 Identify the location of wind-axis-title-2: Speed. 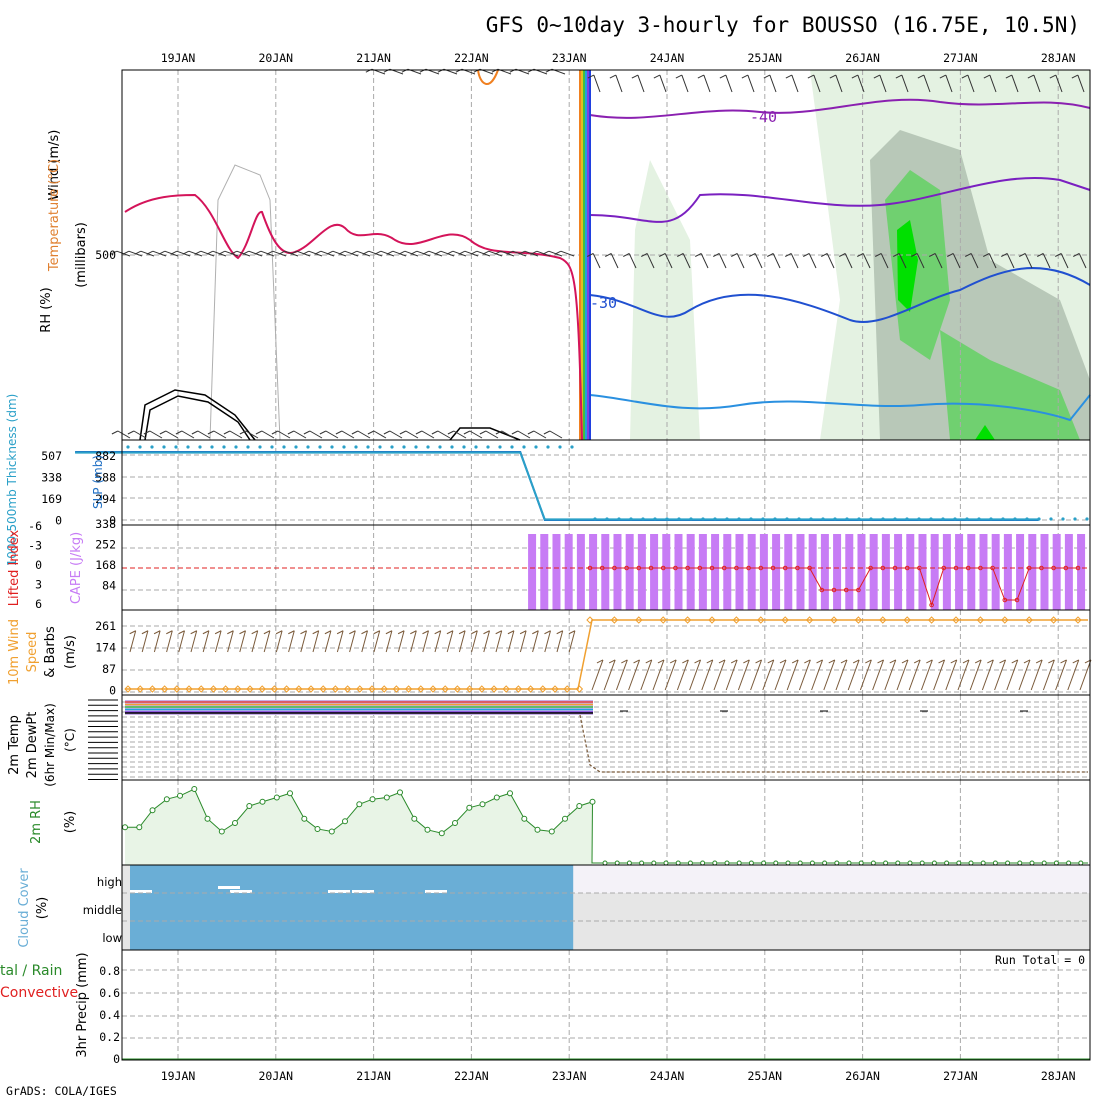
(32, 652).